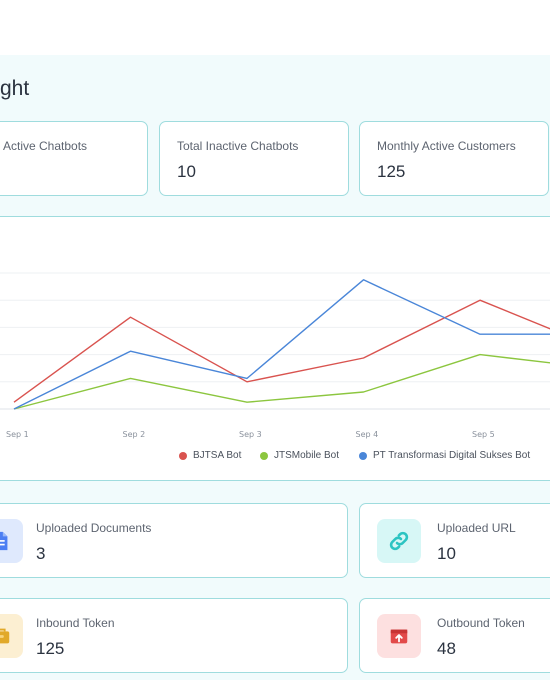 The image size is (550, 680). I want to click on monthly-customers-card: Monthly Active Customers 125, so click(454, 158).